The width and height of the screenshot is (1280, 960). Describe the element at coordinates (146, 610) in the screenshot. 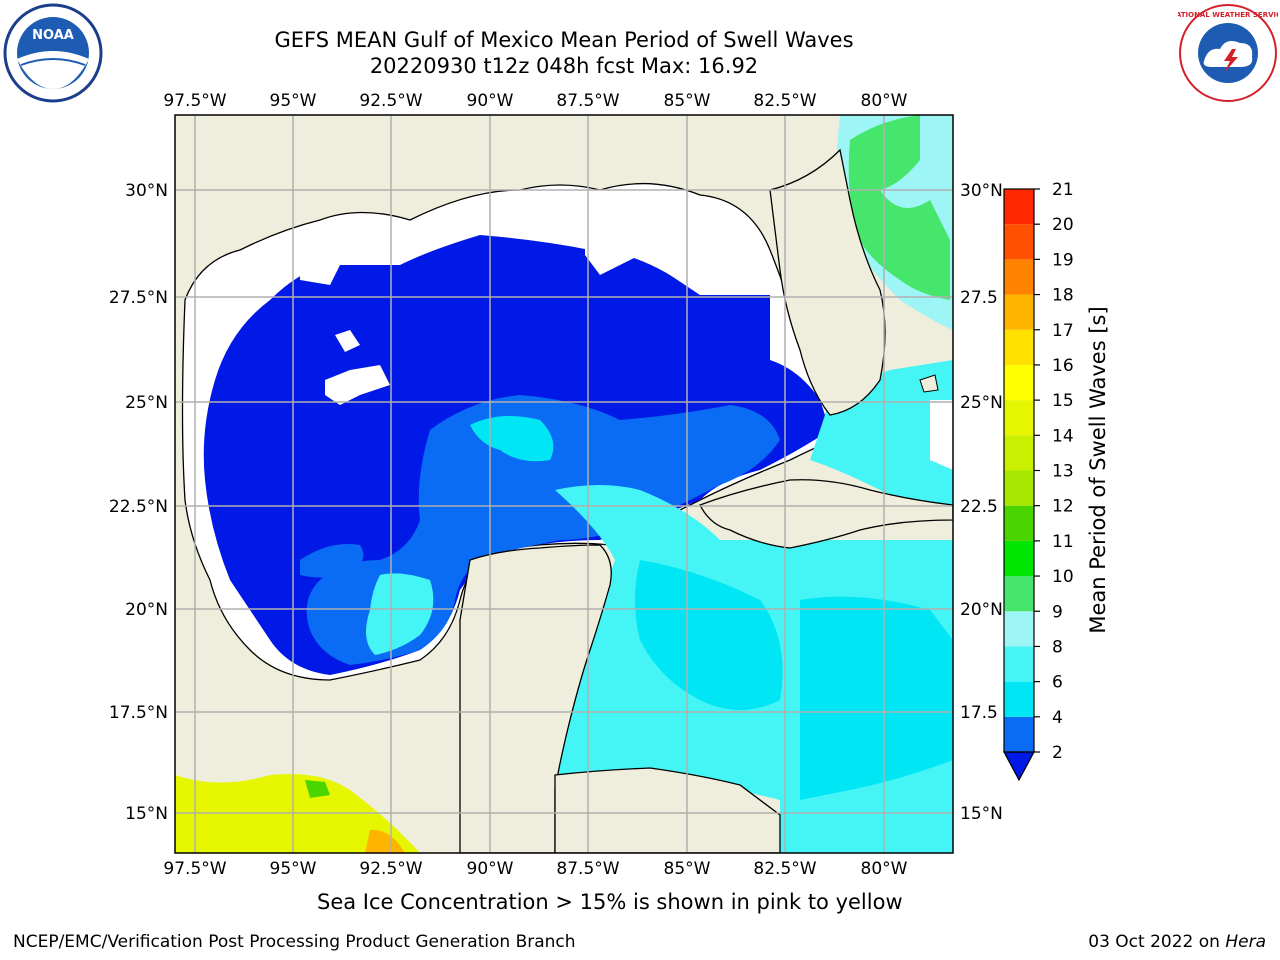

I see `lat-tick-left: 20°N` at that location.